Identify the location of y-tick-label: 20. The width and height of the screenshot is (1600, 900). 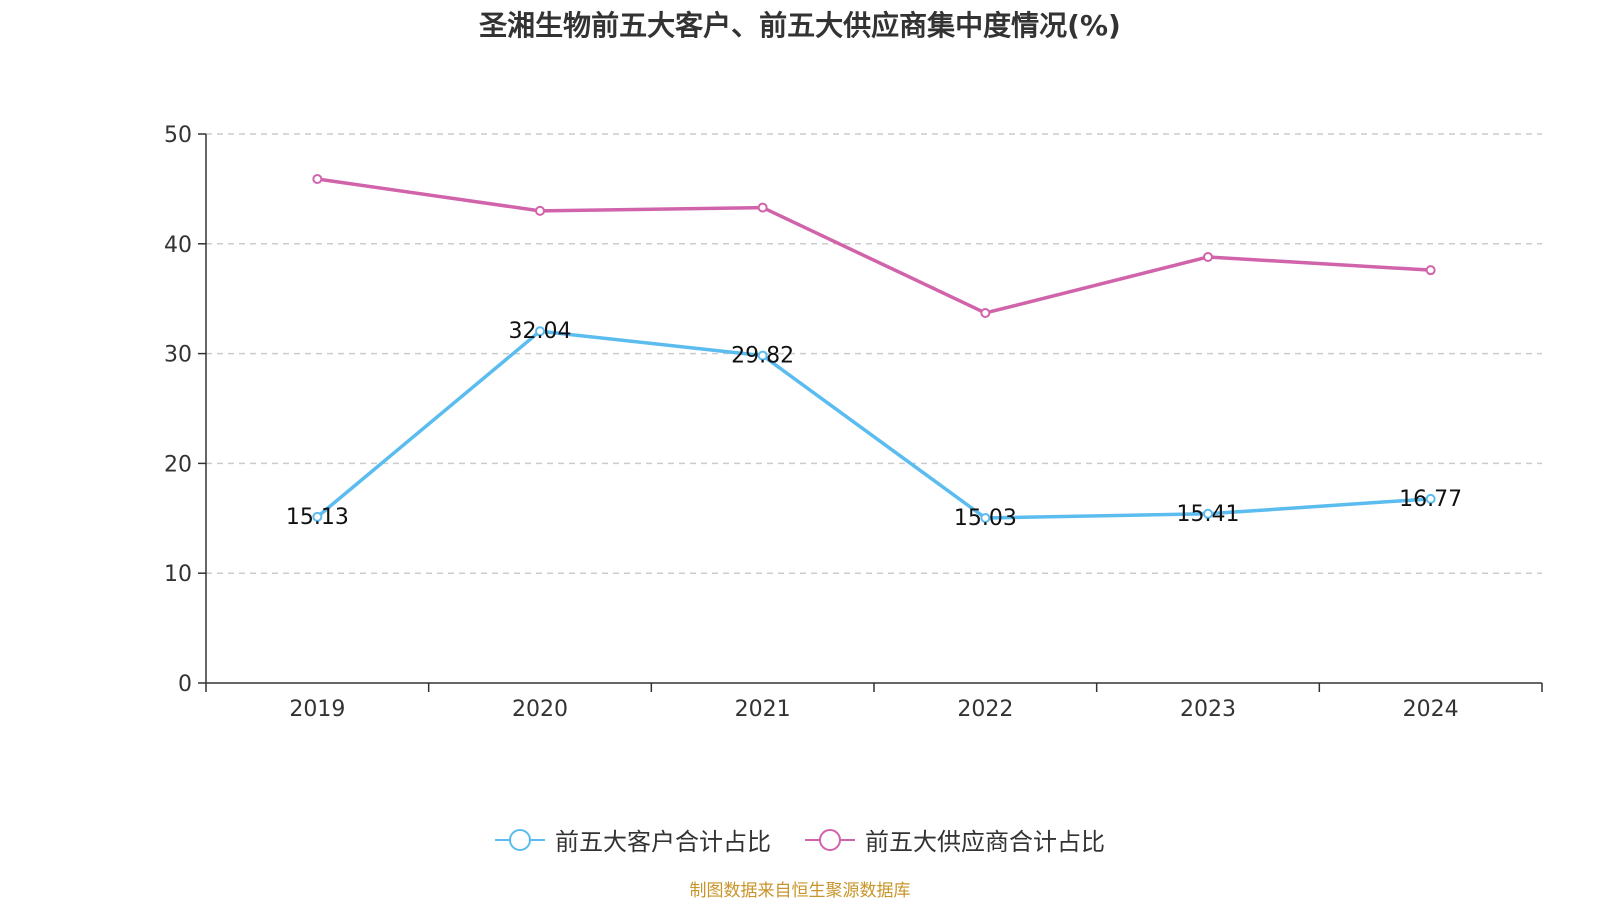
(178, 464).